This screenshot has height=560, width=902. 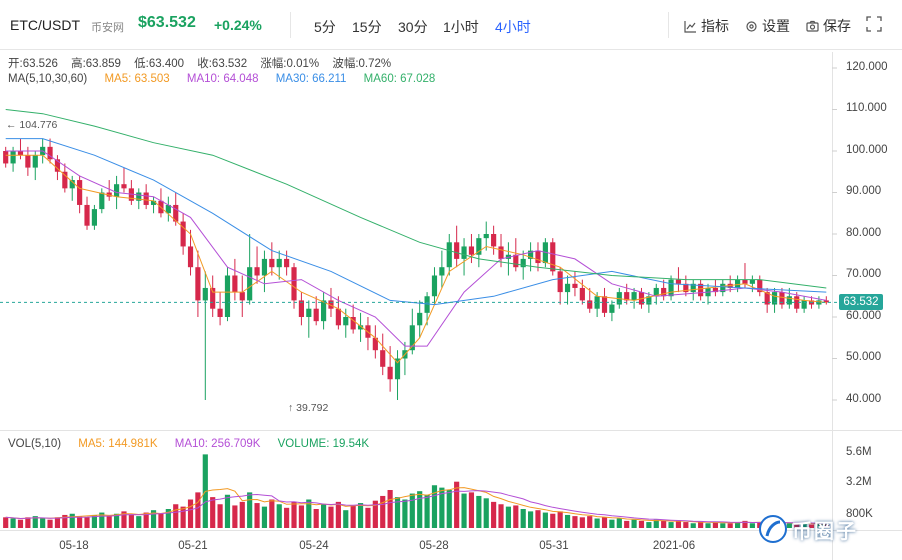 I want to click on price-tick: 90.000, so click(x=864, y=191).